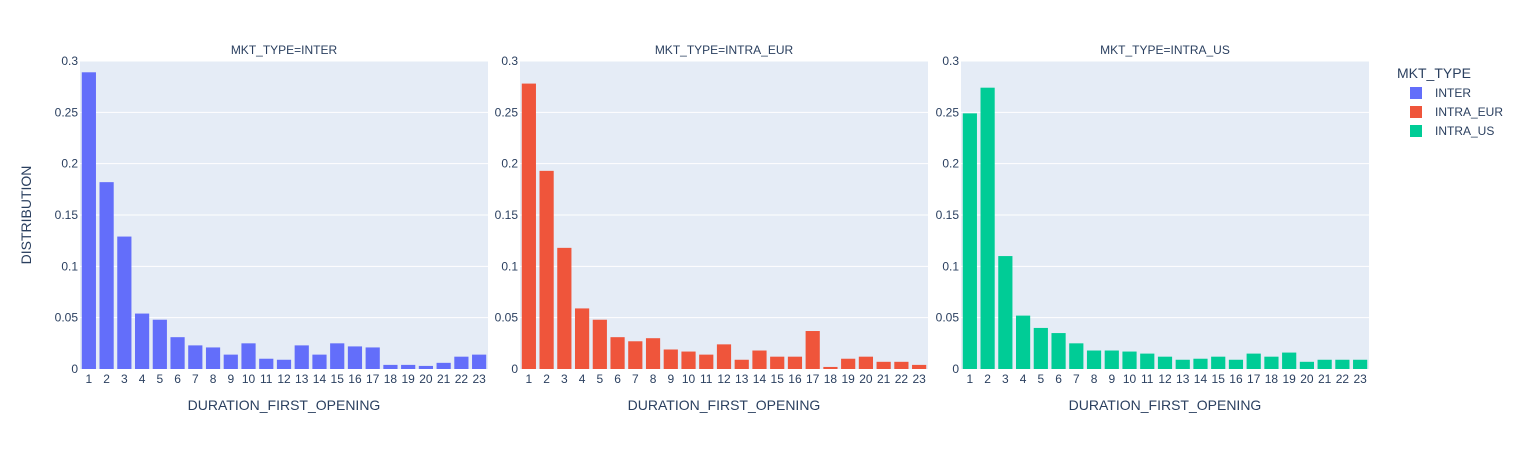 Image resolution: width=1522 pixels, height=450 pixels. Describe the element at coordinates (1201, 379) in the screenshot. I see `x-tick-label: 14` at that location.